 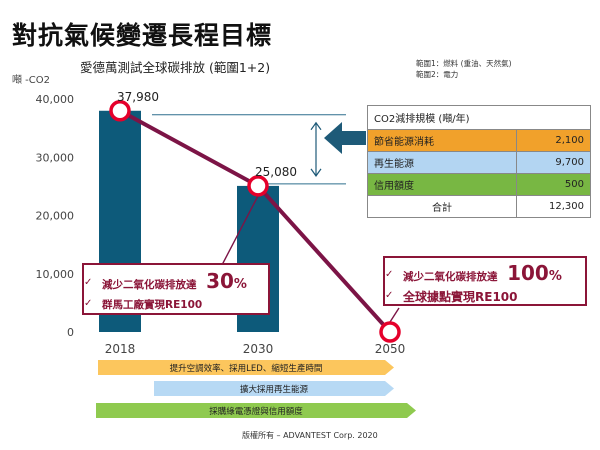 I want to click on reduction-row-energy-saving: 節省能源消耗 2,100, so click(x=479, y=140).